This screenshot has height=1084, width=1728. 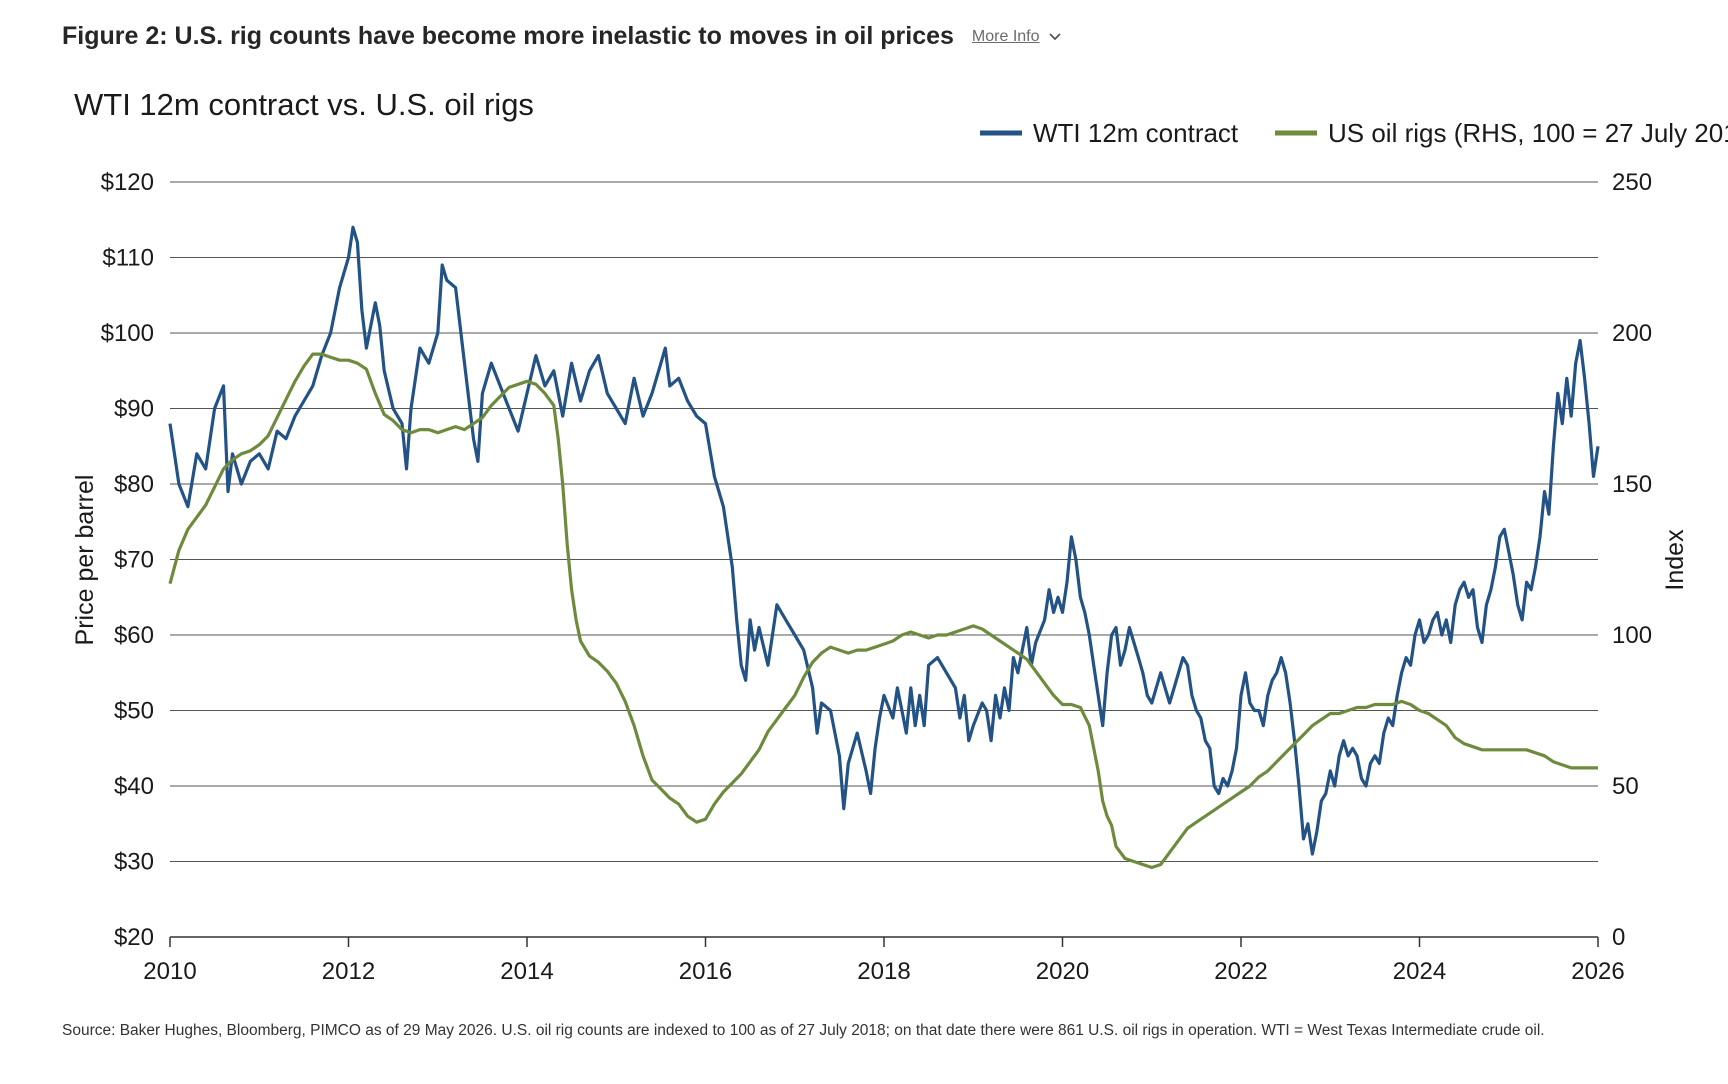 I want to click on y-tick-label: $120, so click(x=127, y=182).